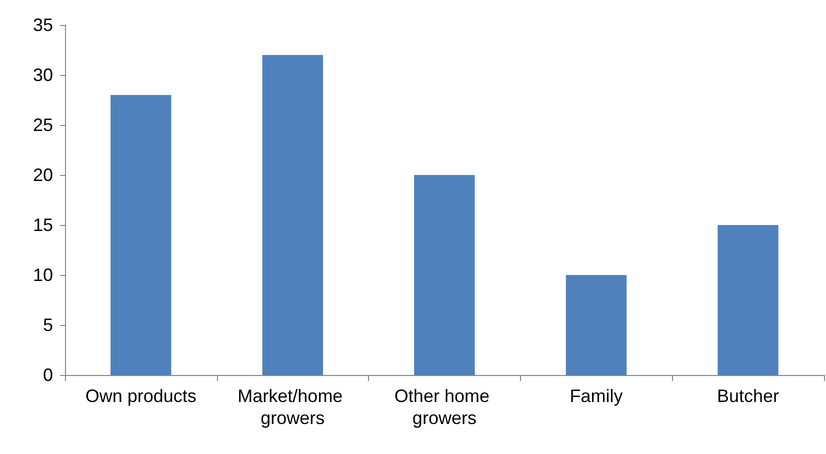 This screenshot has height=454, width=826. I want to click on y-tick-label: 25, so click(42, 125).